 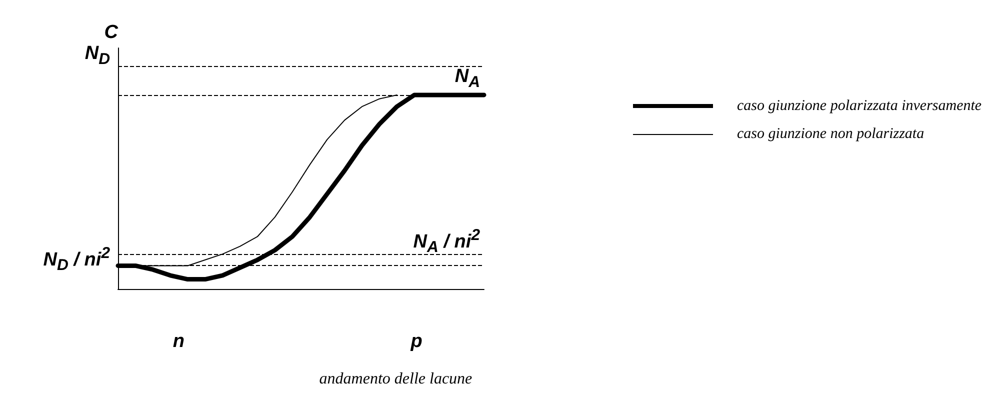 What do you see at coordinates (446, 242) in the screenshot?
I see `ref-line-label: N$_{A}$ / ni$^{2}$` at bounding box center [446, 242].